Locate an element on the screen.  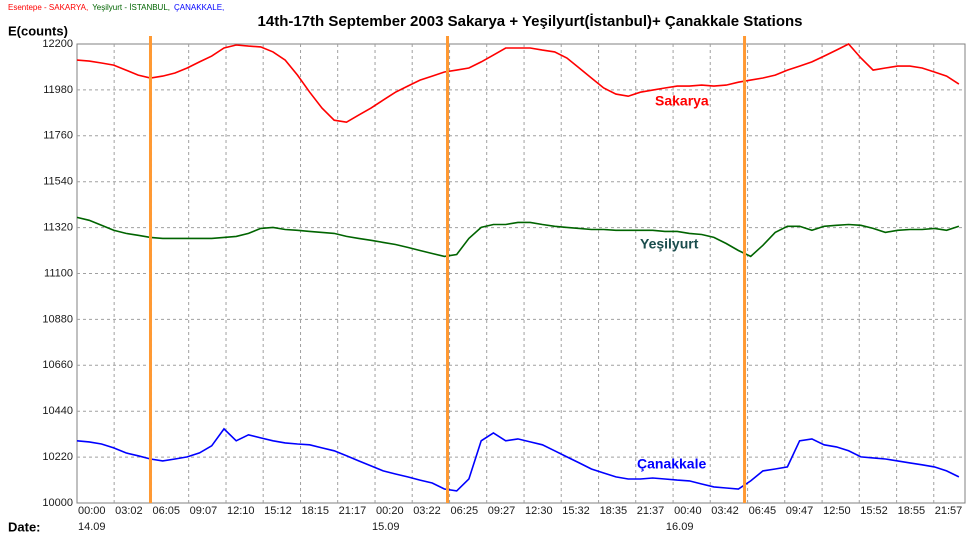
y-tick-label: 11760 is located at coordinates (58, 136).